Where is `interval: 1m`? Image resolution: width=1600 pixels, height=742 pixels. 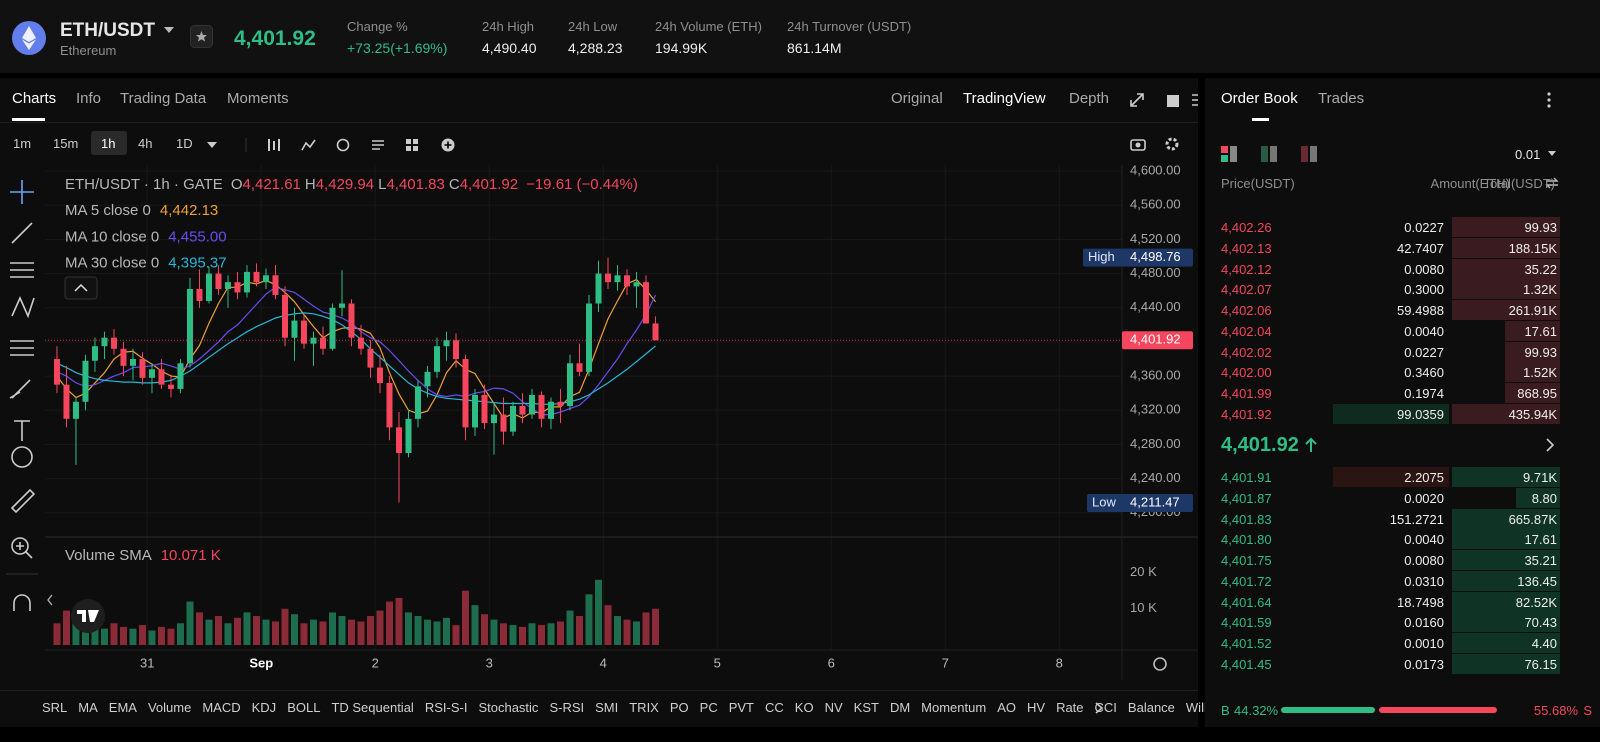
interval: 1m is located at coordinates (22, 143).